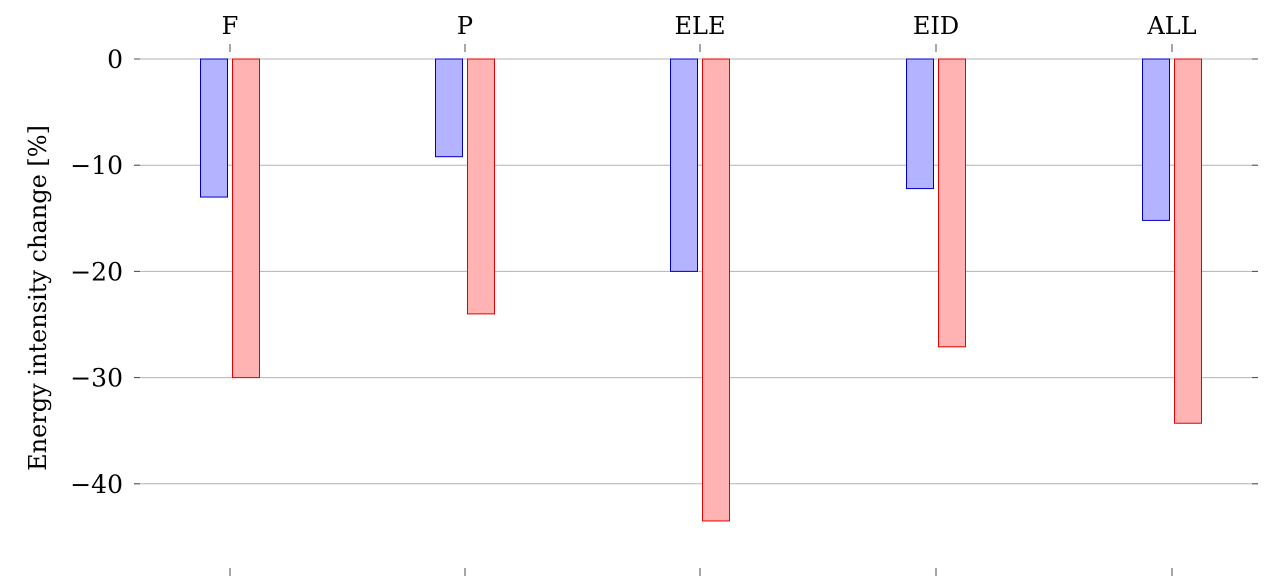 The image size is (1275, 576). Describe the element at coordinates (38, 298) in the screenshot. I see `y-axis-title: Energy intensity change [%]` at that location.